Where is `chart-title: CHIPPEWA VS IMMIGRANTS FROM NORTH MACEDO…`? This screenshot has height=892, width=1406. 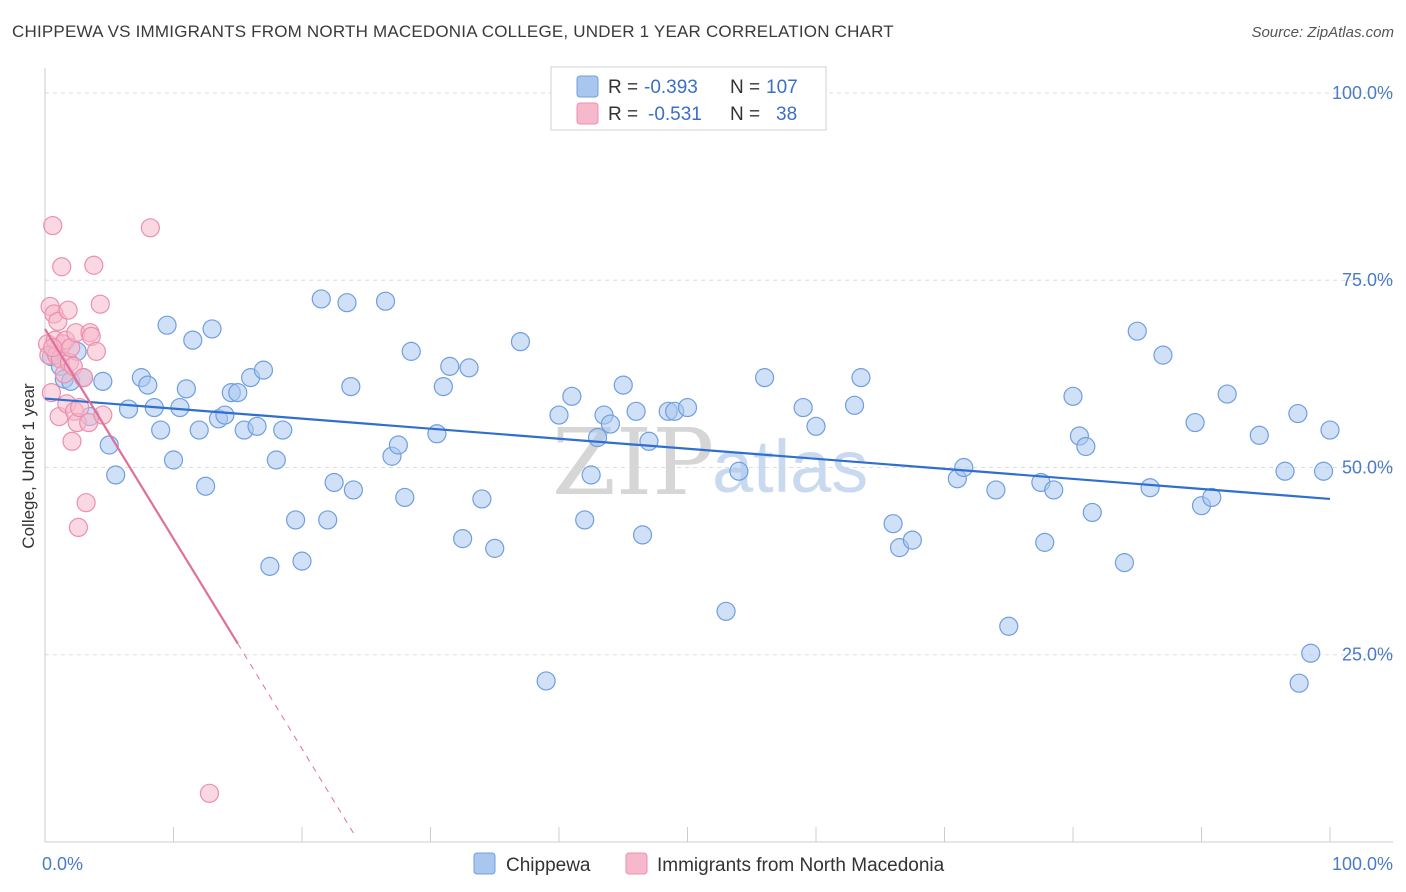 chart-title: CHIPPEWA VS IMMIGRANTS FROM NORTH MACEDO… is located at coordinates (453, 31).